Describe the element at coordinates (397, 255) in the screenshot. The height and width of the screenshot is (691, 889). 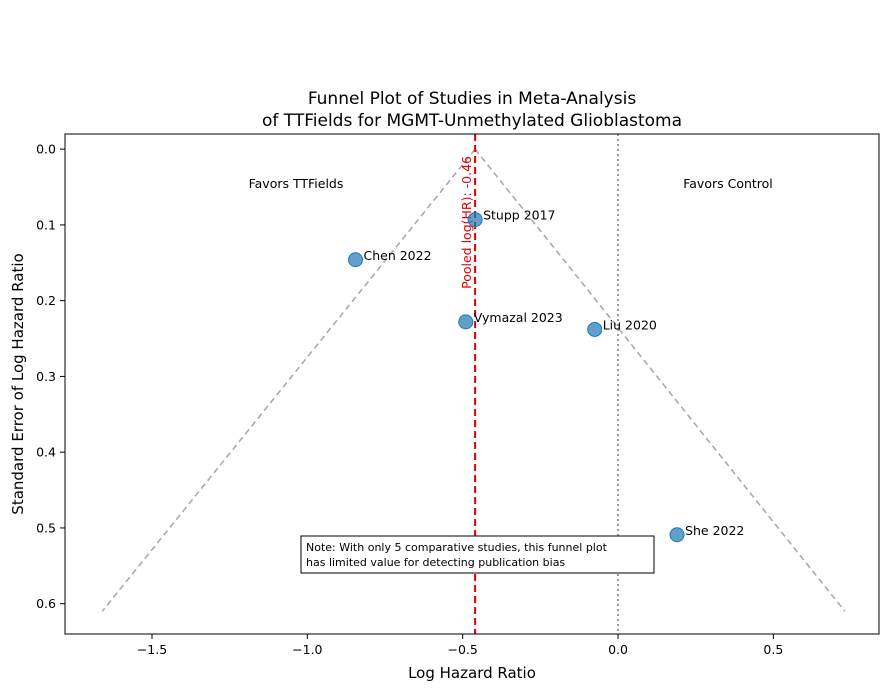
I see `study-point-label: Chen 2022` at that location.